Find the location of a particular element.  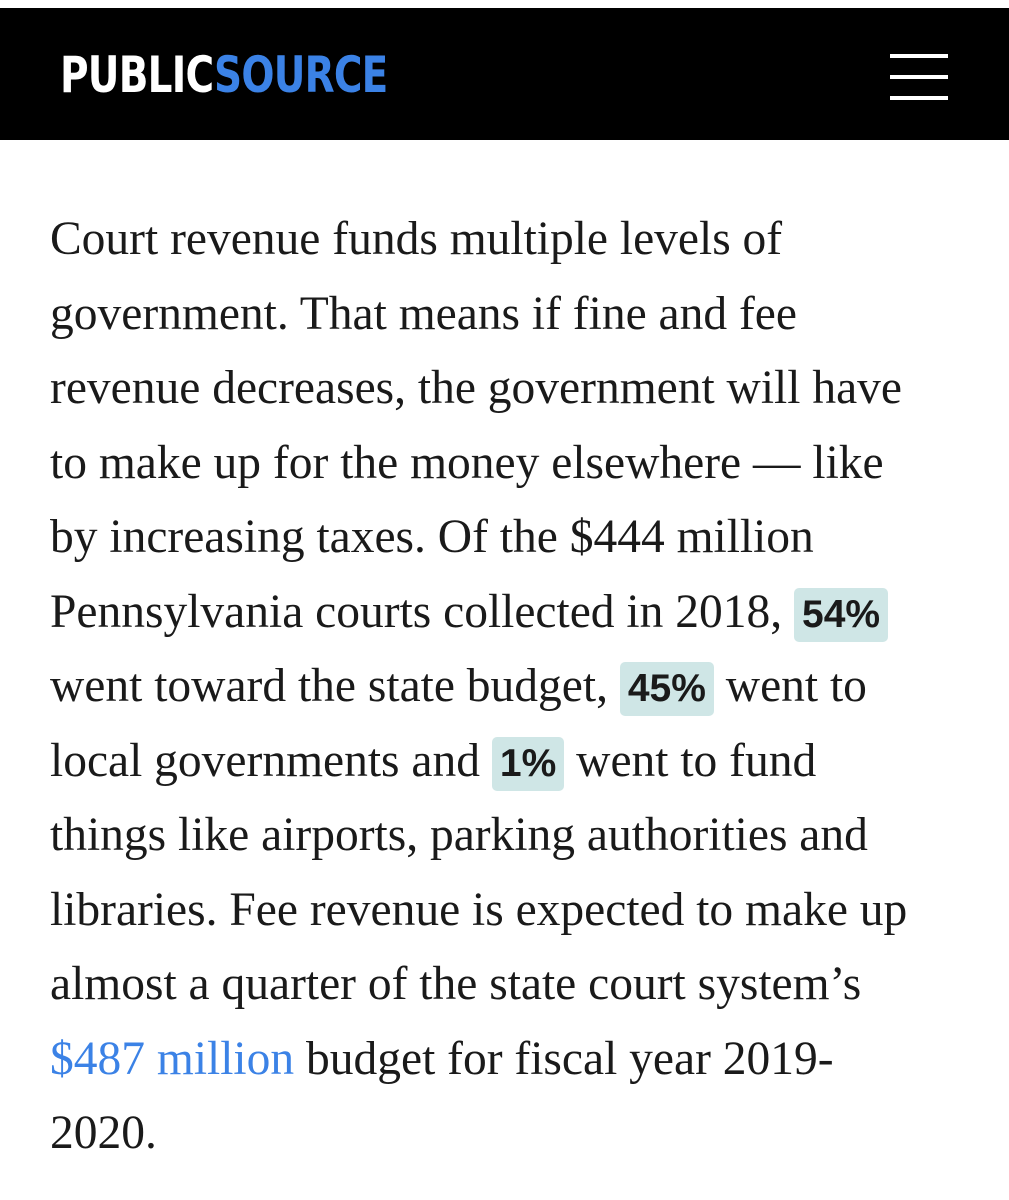

hamburger-menu-icon is located at coordinates (919, 56).